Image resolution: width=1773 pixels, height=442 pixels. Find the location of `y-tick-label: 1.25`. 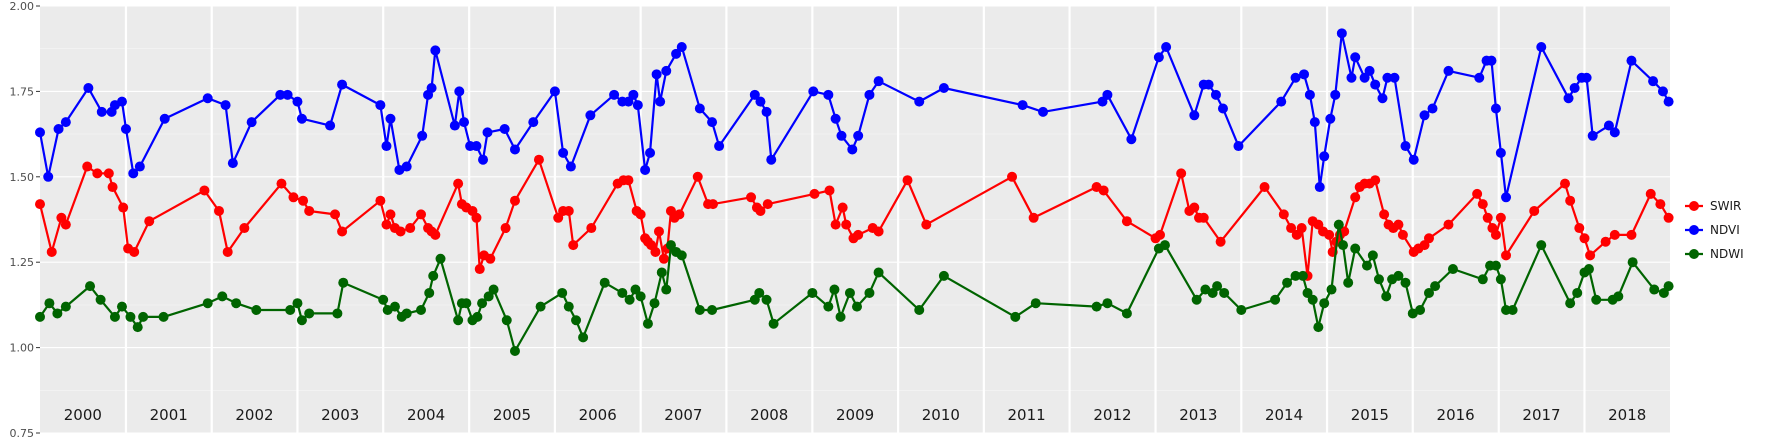

y-tick-label: 1.25 is located at coordinates (22, 262).